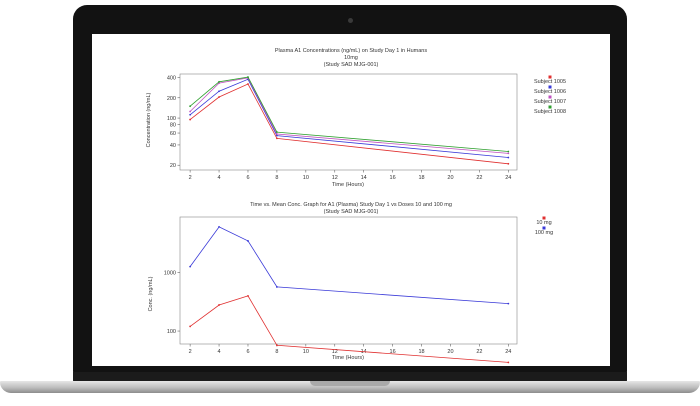 Image resolution: width=700 pixels, height=406 pixels. I want to click on chart1-xtick-label: 18, so click(421, 178).